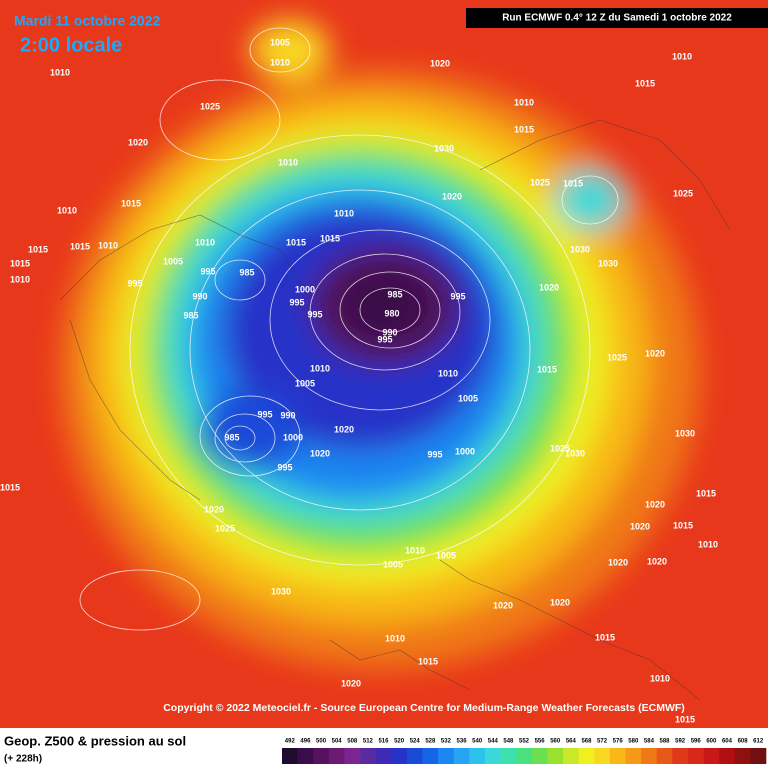 The width and height of the screenshot is (768, 768). What do you see at coordinates (633, 742) in the screenshot?
I see `colorbar-level: 580` at bounding box center [633, 742].